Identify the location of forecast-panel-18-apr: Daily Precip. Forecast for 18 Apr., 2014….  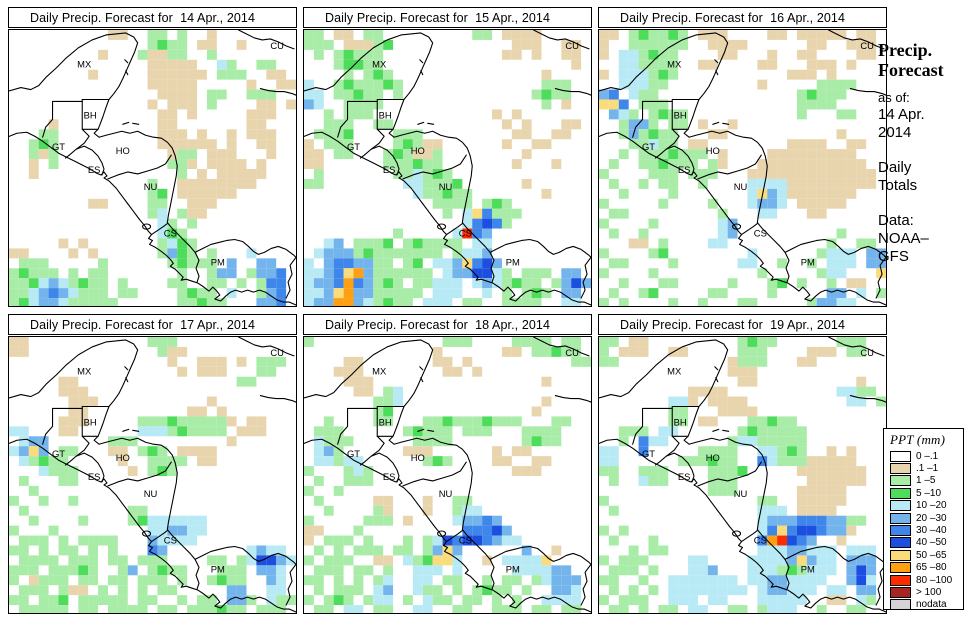
(447, 464).